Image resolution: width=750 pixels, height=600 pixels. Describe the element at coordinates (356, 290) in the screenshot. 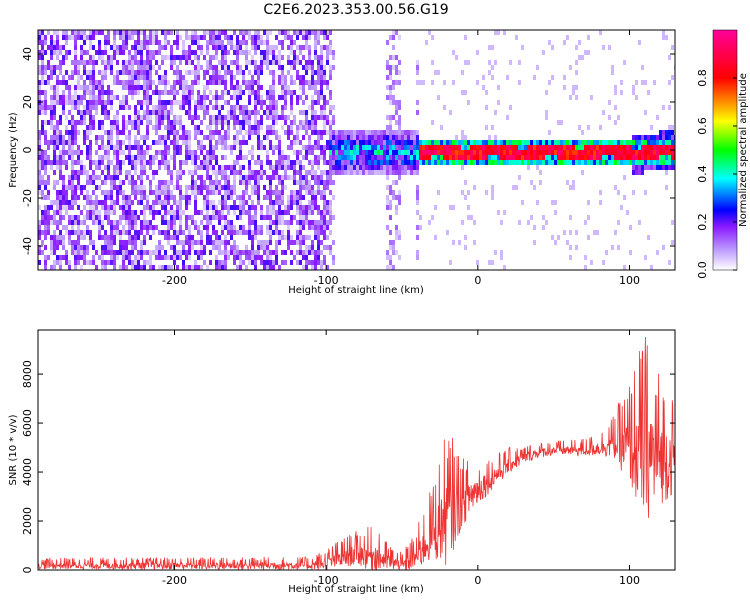

I see `spectrogram-x-label: Height of straight line (km)` at that location.